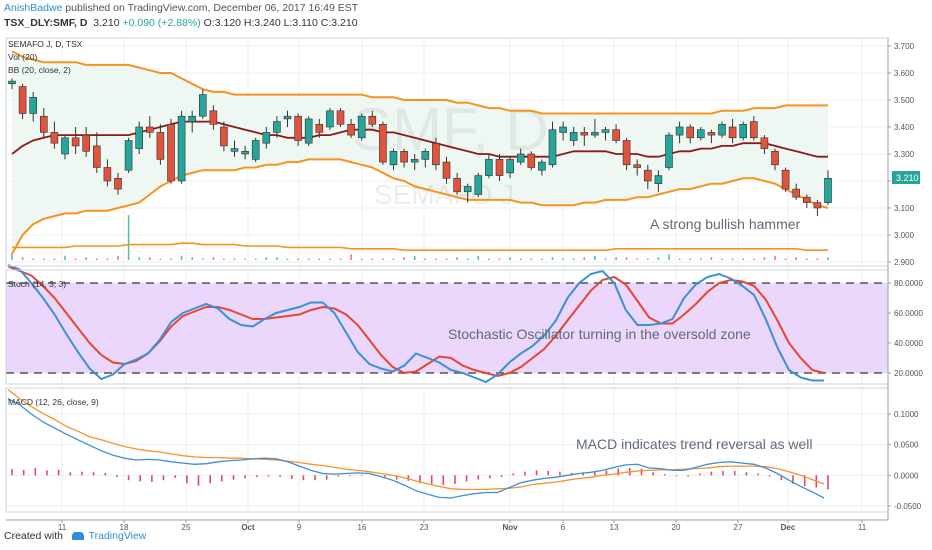 The image size is (932, 550). I want to click on tradingview-brand: TradingView, so click(117, 536).